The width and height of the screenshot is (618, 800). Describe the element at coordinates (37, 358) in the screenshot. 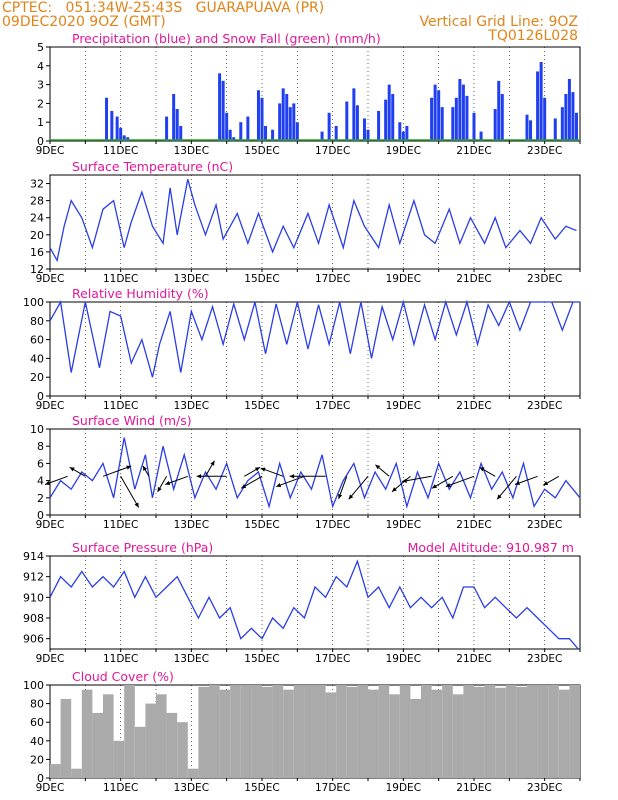

I see `y-tick-label: 40` at that location.